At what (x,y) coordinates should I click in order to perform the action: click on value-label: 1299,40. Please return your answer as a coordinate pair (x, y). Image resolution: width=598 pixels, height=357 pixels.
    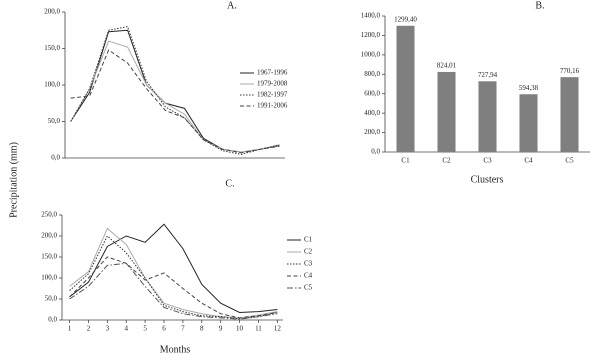
    Looking at the image, I should click on (405, 19).